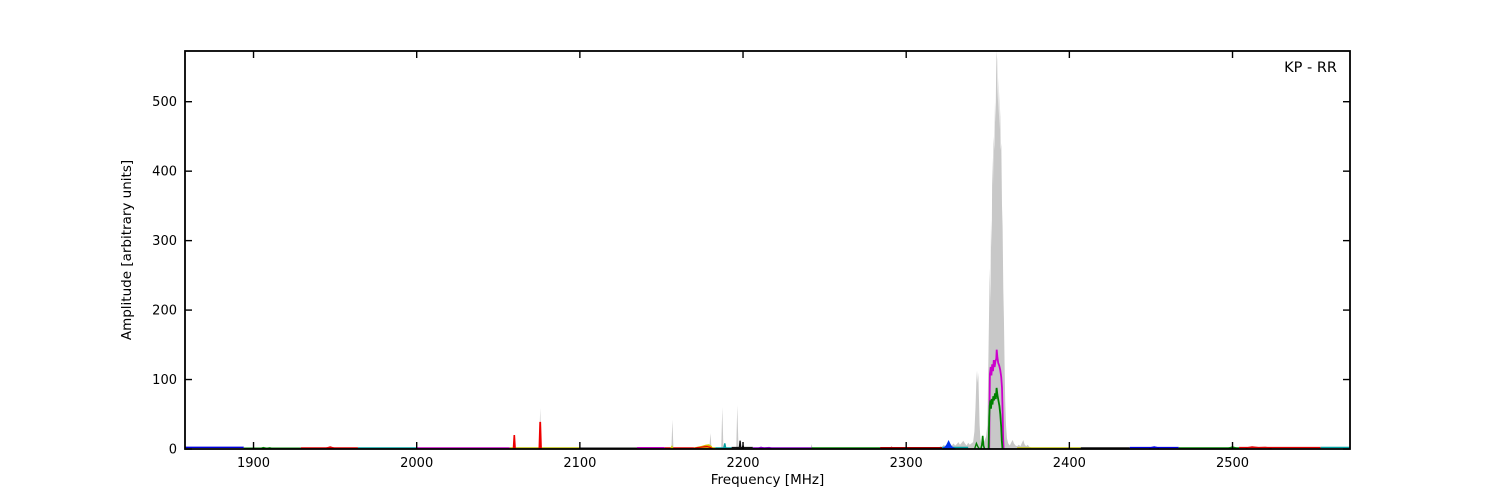  What do you see at coordinates (1232, 463) in the screenshot?
I see `x-tick-label-2500: 2500` at bounding box center [1232, 463].